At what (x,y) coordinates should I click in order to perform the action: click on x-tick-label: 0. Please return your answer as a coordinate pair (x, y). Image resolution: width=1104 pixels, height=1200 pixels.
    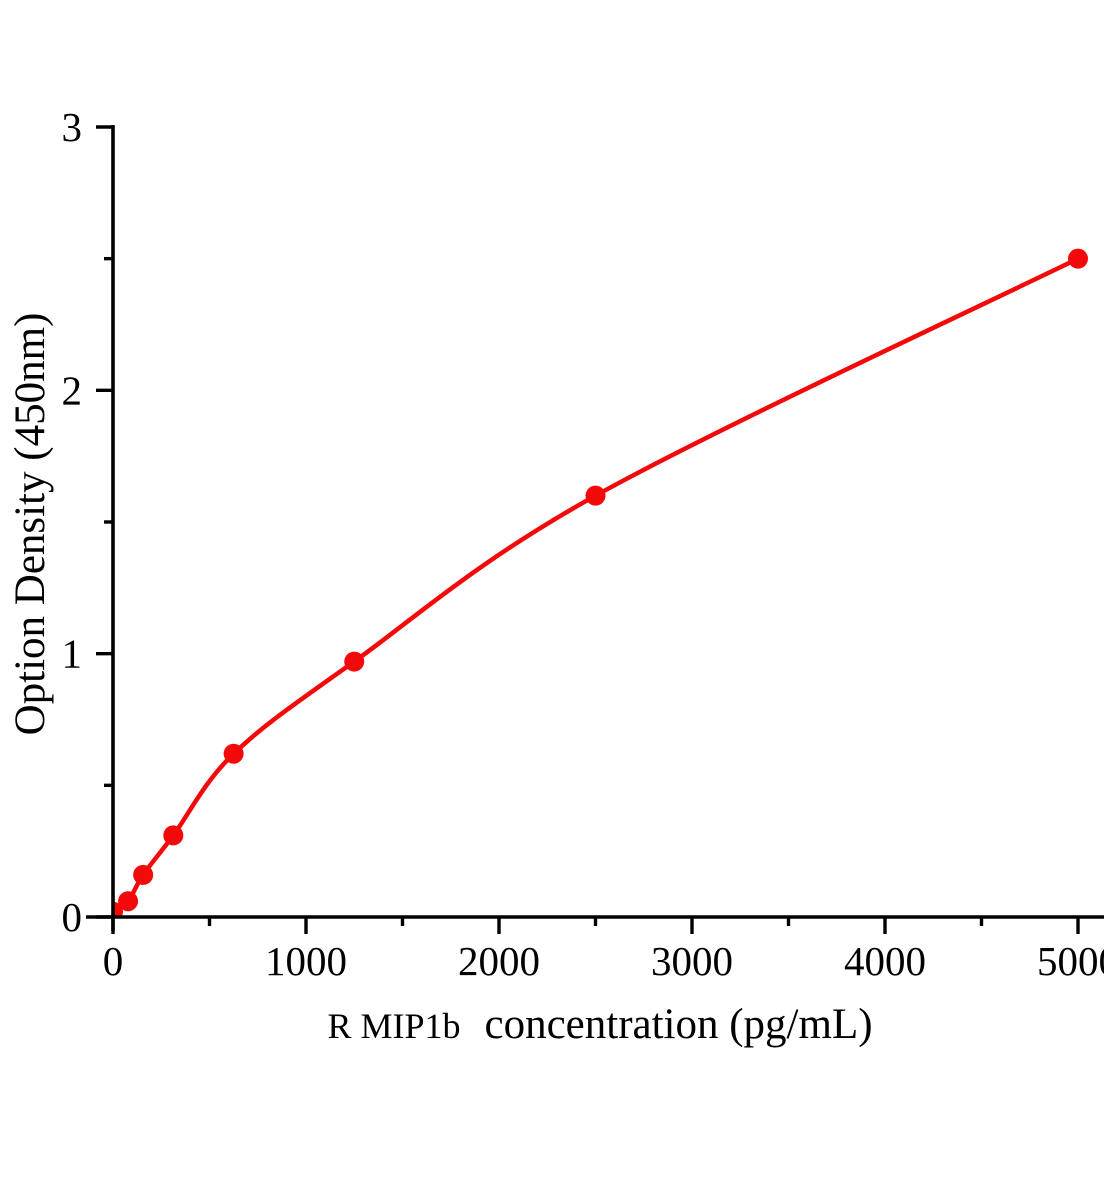
    Looking at the image, I should click on (113, 961).